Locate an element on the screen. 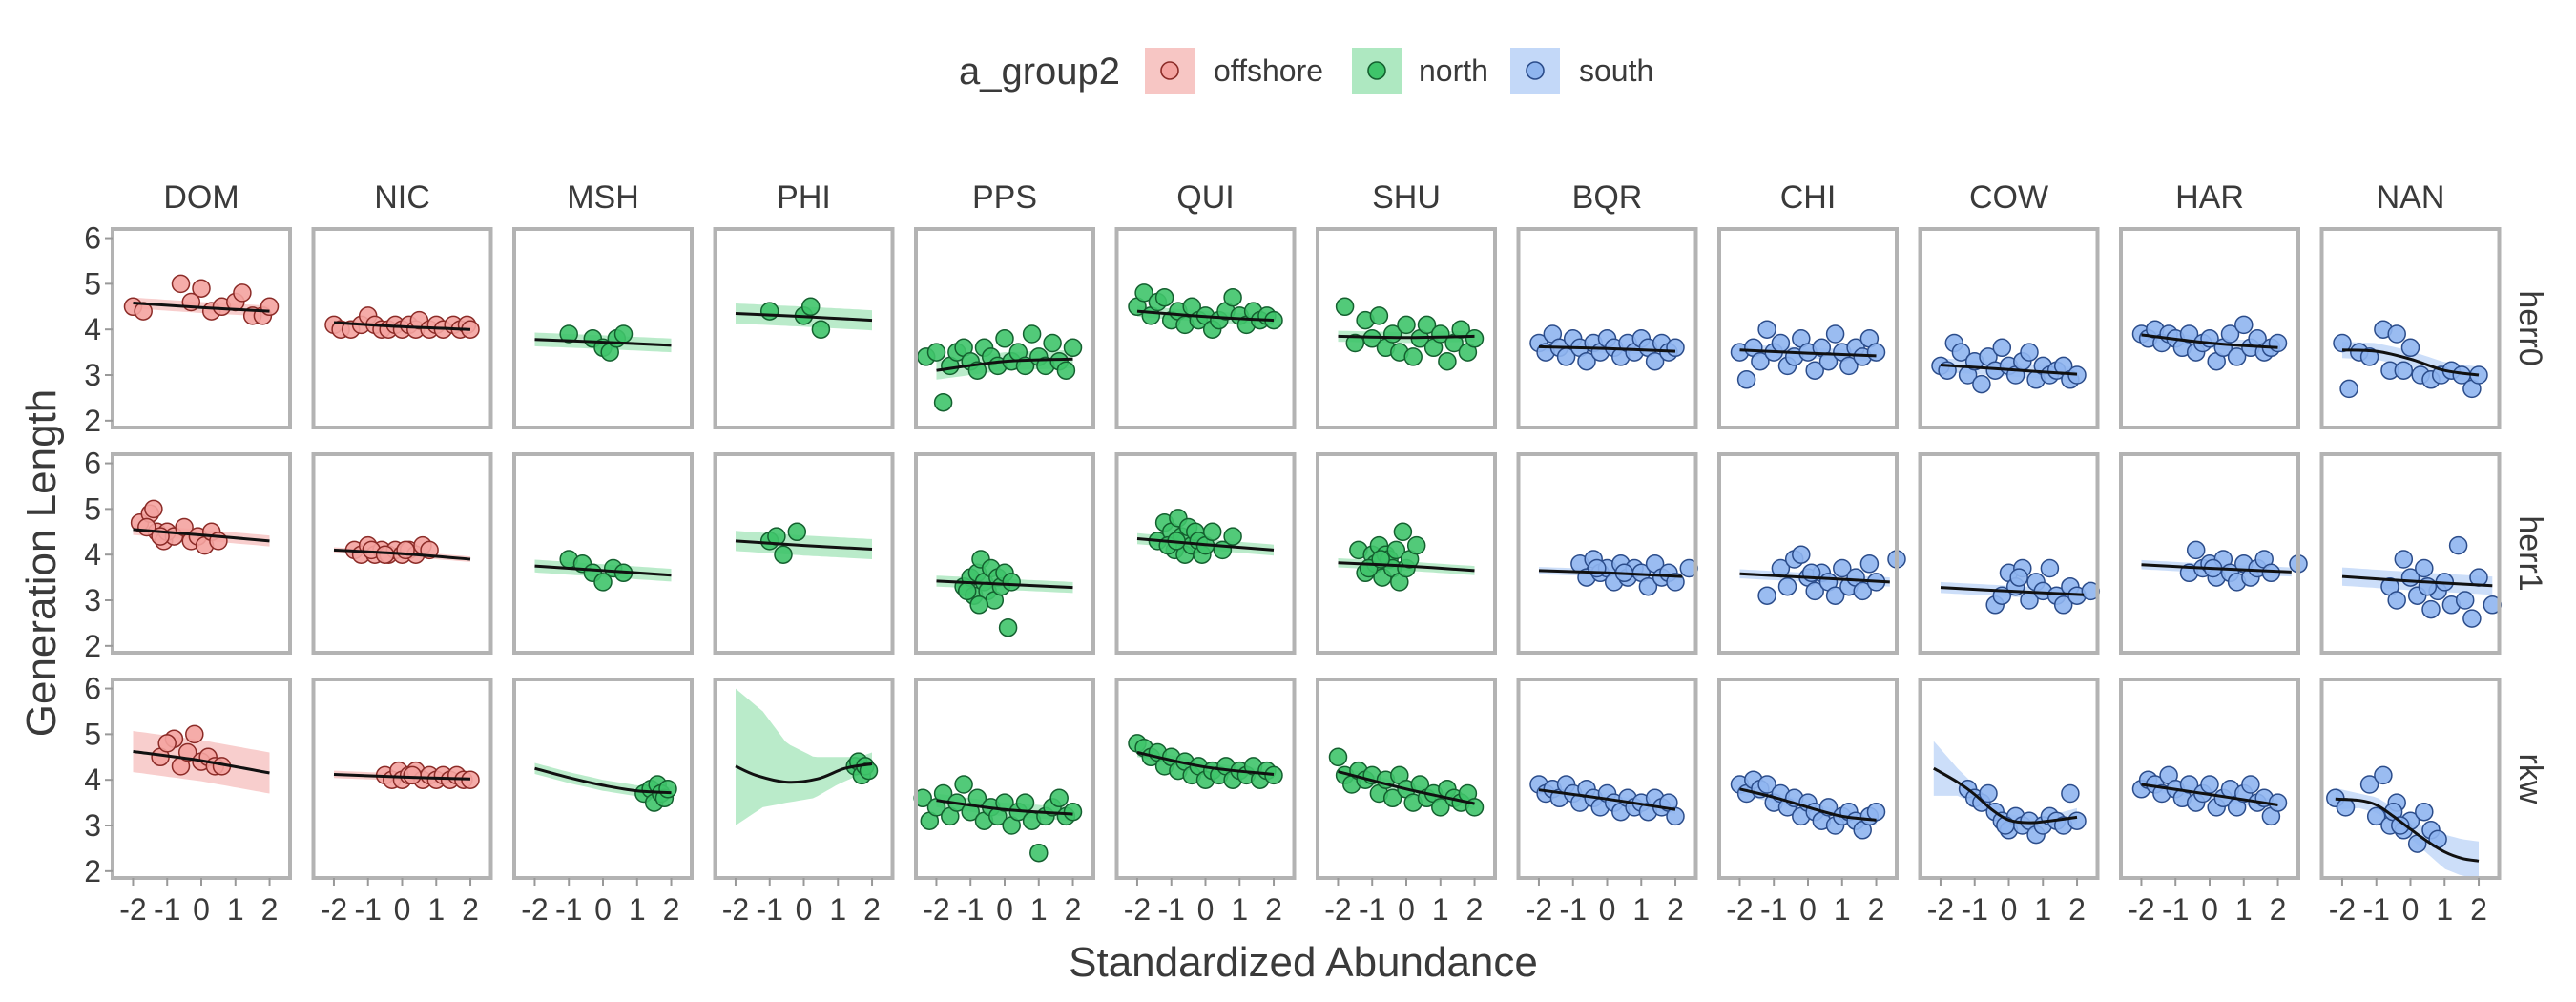 The height and width of the screenshot is (1002, 2576). panel-bqr-herr1 is located at coordinates (1607, 553).